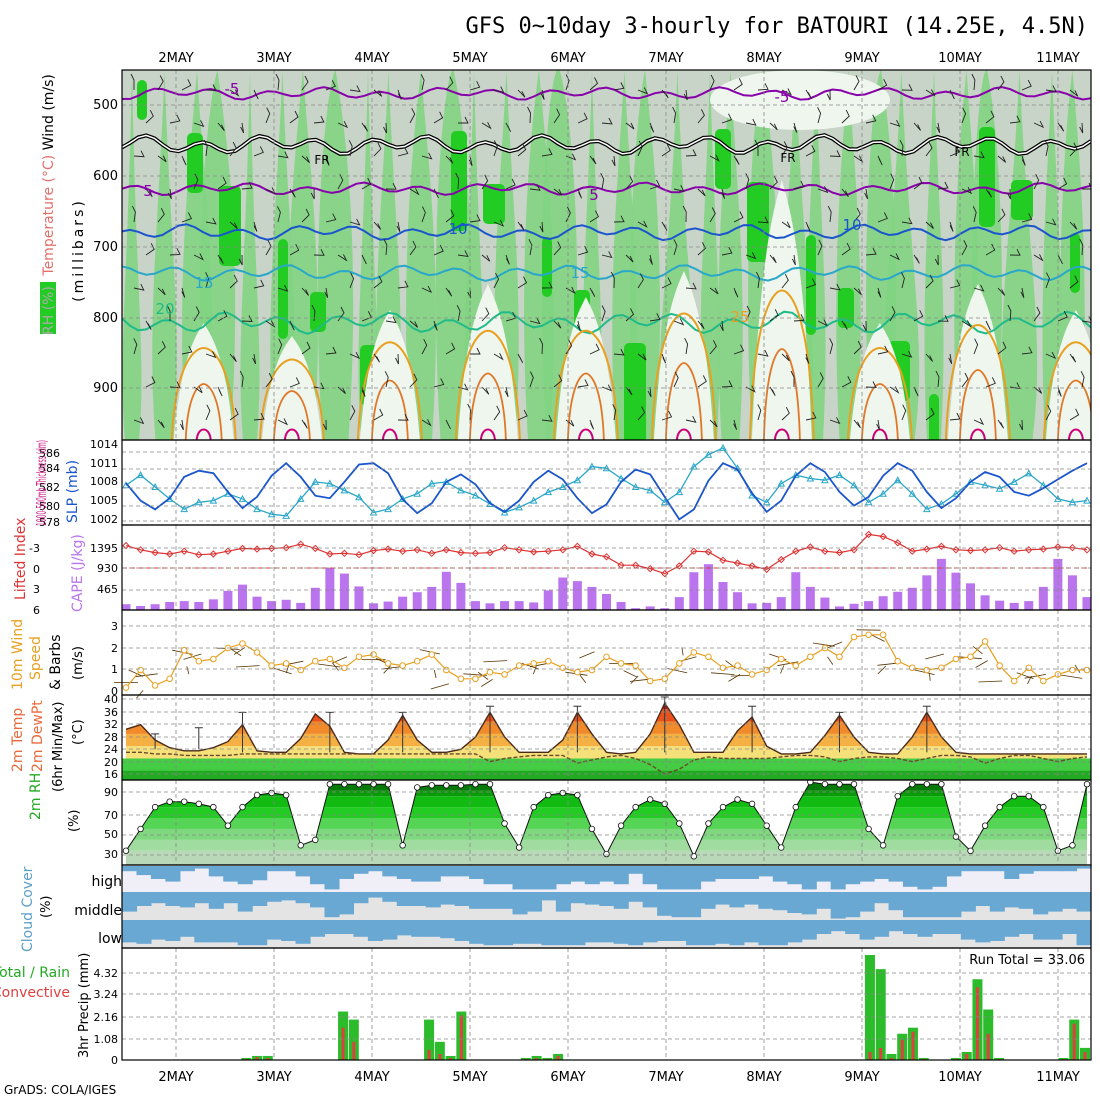 The width and height of the screenshot is (1100, 1104). Describe the element at coordinates (567, 58) in the screenshot. I see `x-tick-label: 6MAY` at that location.